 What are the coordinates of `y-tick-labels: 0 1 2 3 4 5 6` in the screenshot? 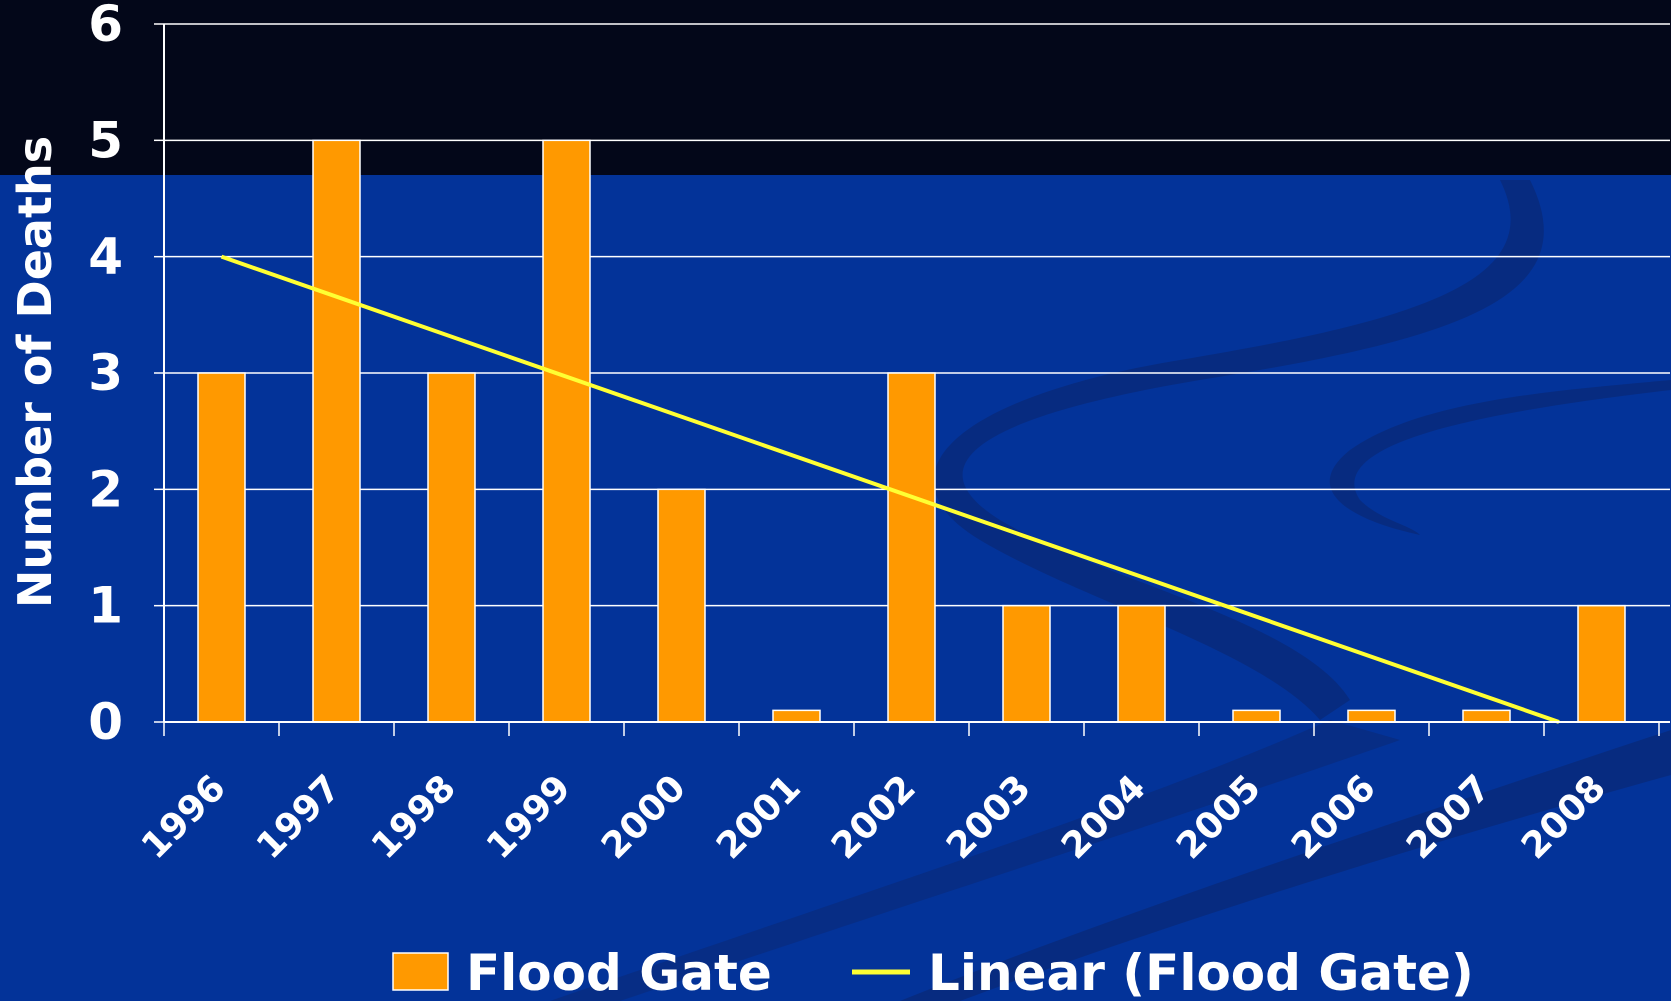 It's located at (105, 375).